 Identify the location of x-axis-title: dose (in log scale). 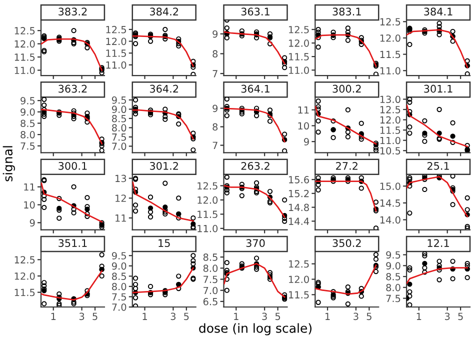
(255, 329).